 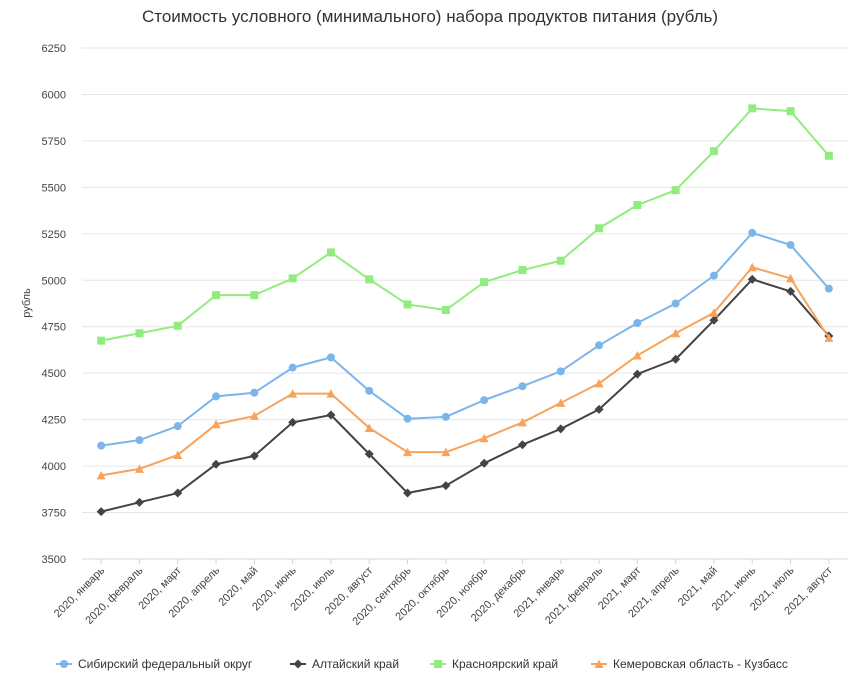 What do you see at coordinates (54, 95) in the screenshot?
I see `y-tick-label: 6000` at bounding box center [54, 95].